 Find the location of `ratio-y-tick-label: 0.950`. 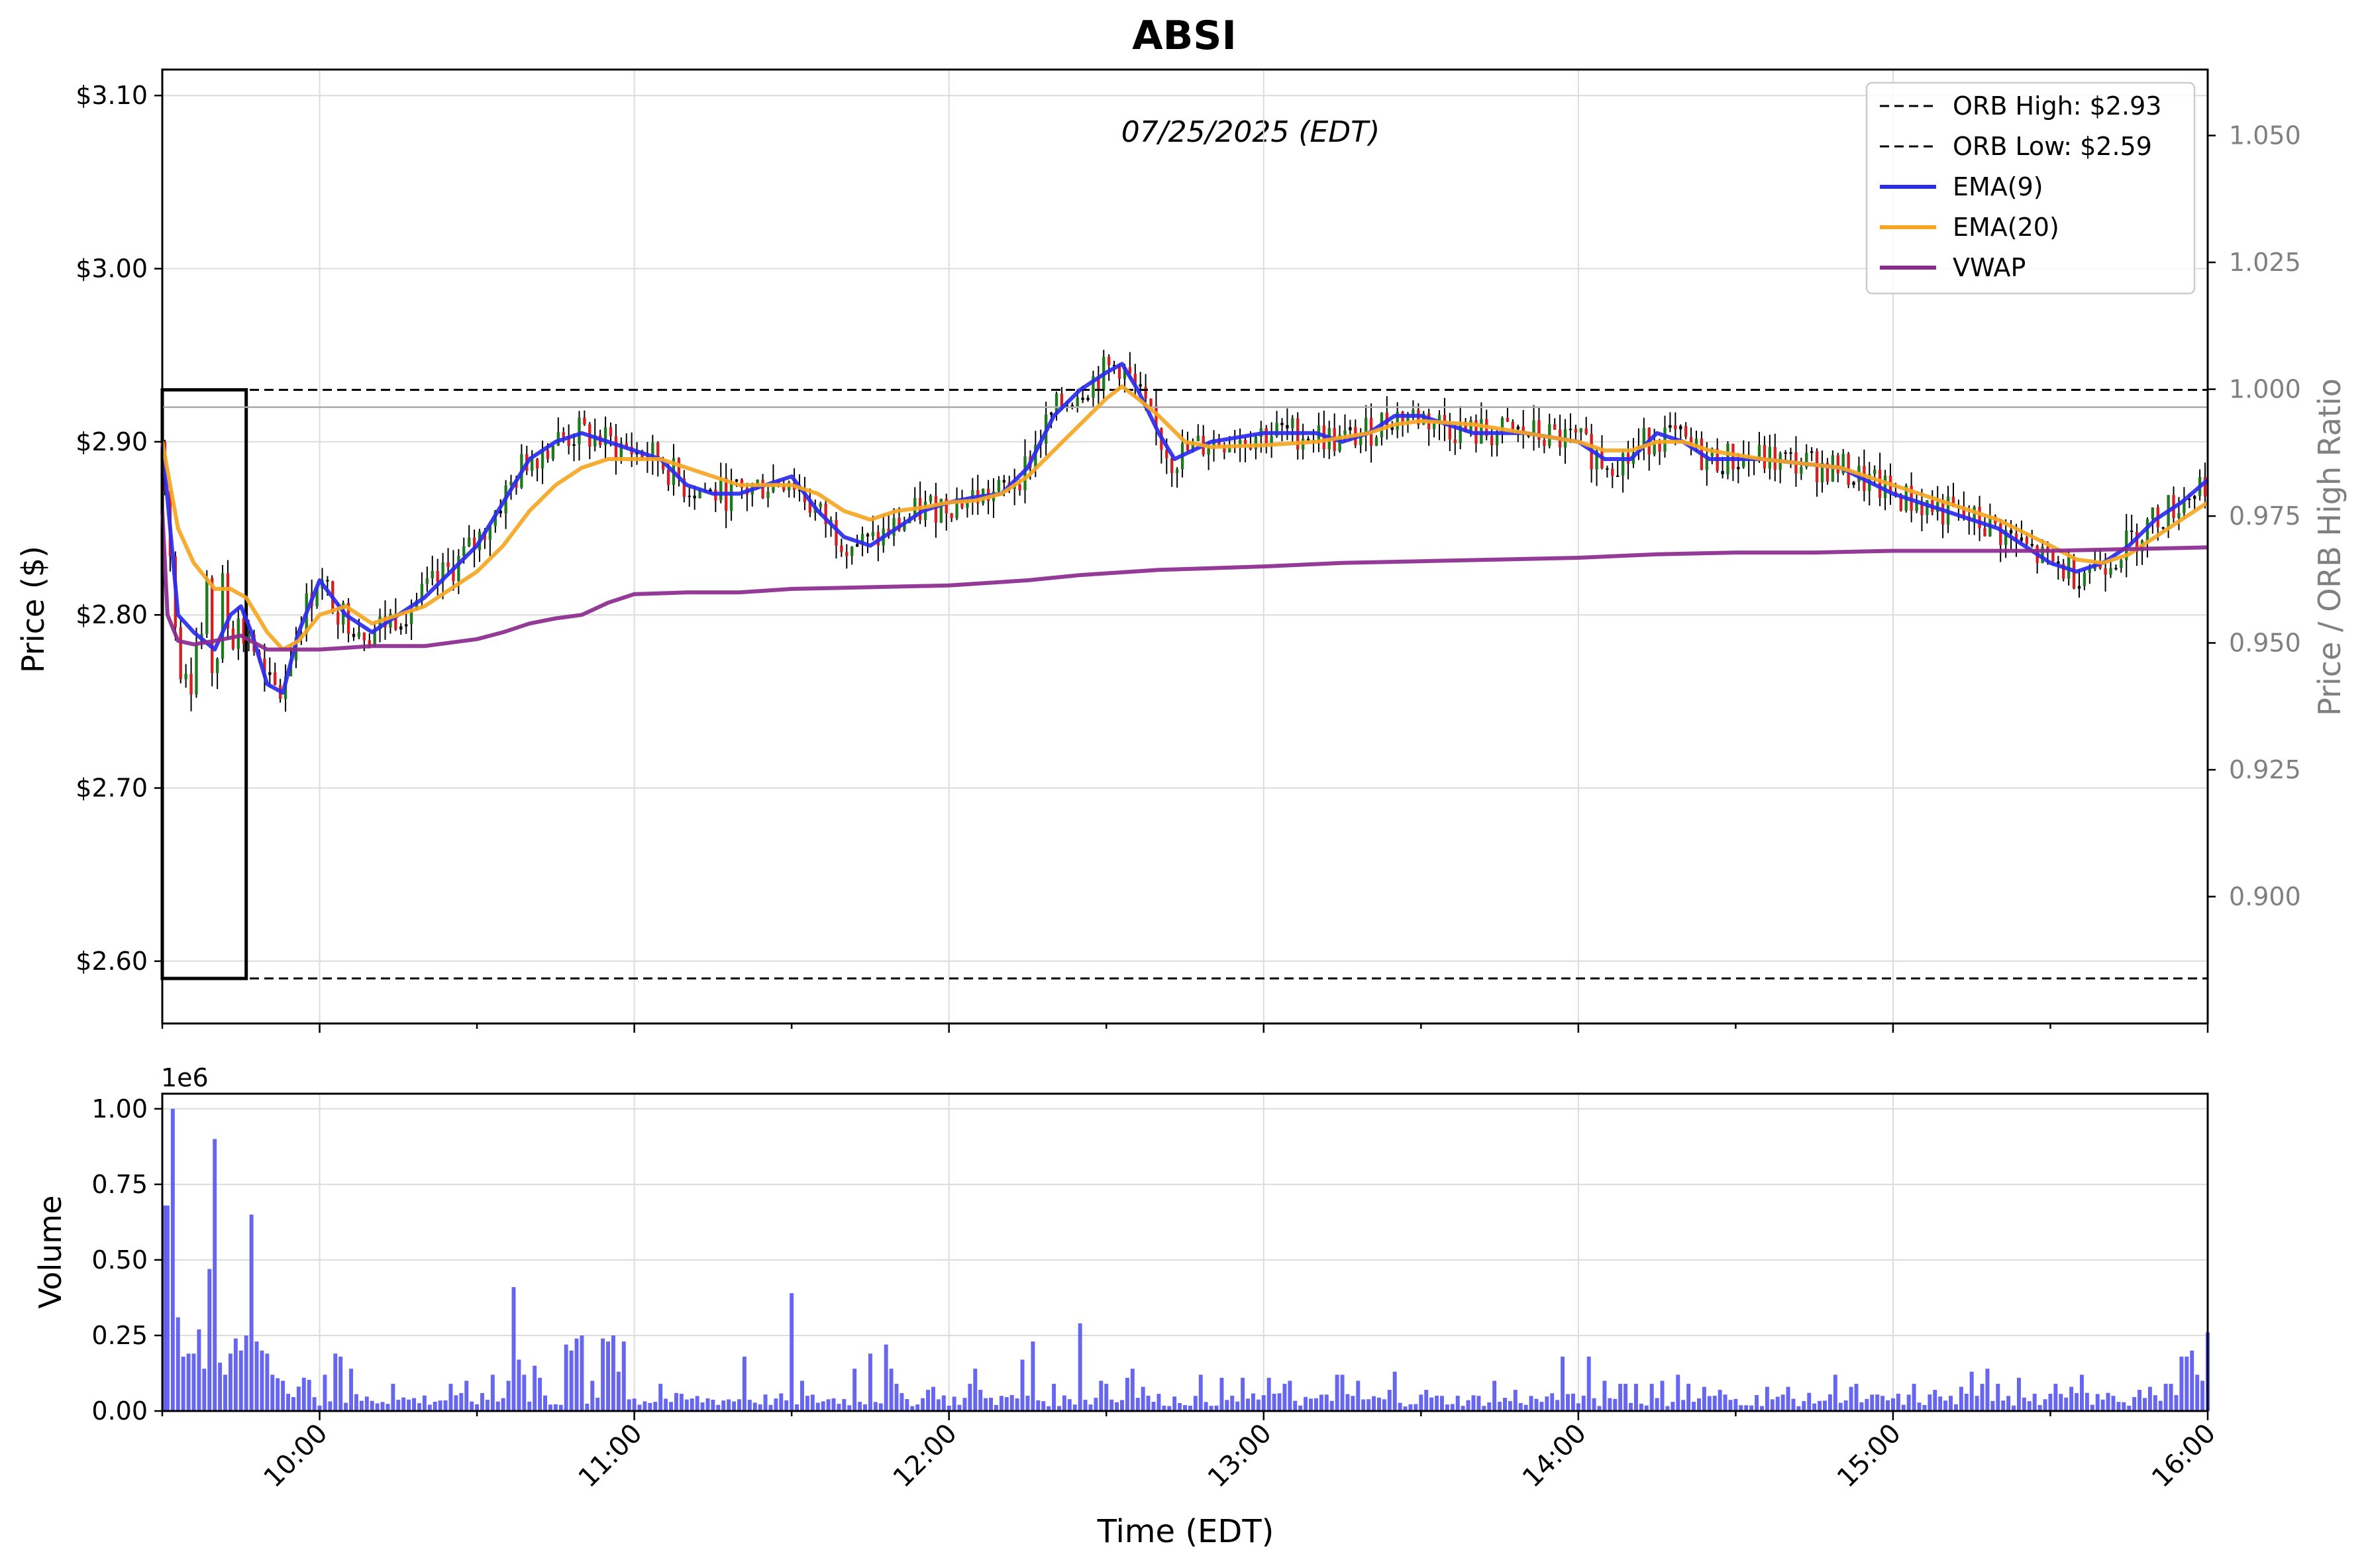

ratio-y-tick-label: 0.950 is located at coordinates (2265, 643).